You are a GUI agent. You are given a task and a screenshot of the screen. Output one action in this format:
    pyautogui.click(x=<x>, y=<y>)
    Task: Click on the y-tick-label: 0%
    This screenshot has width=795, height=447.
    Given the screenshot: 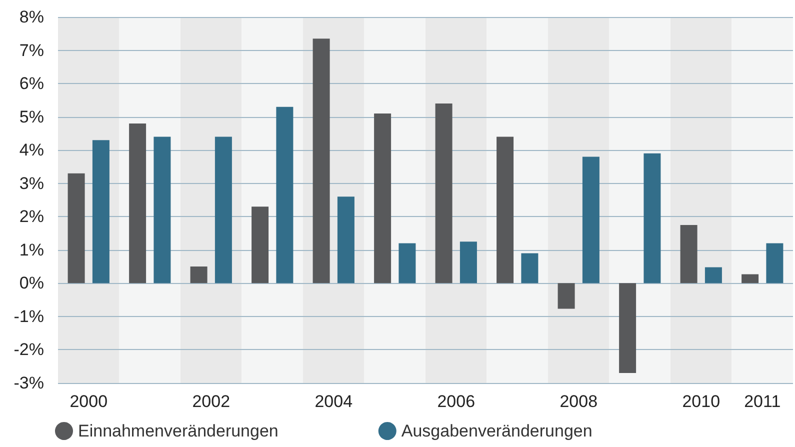 What is the action you would take?
    pyautogui.click(x=31, y=283)
    